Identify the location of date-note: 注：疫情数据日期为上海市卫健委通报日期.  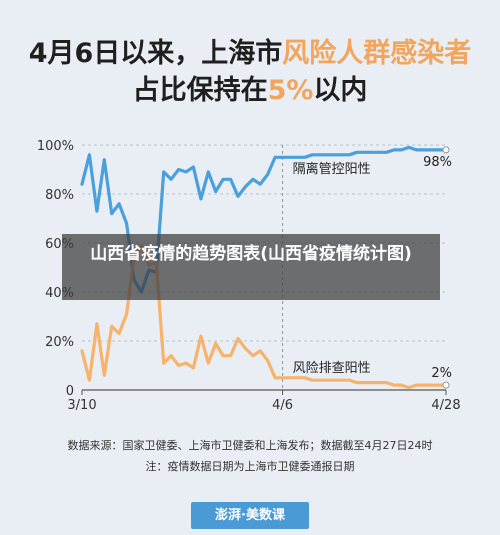
(250, 466).